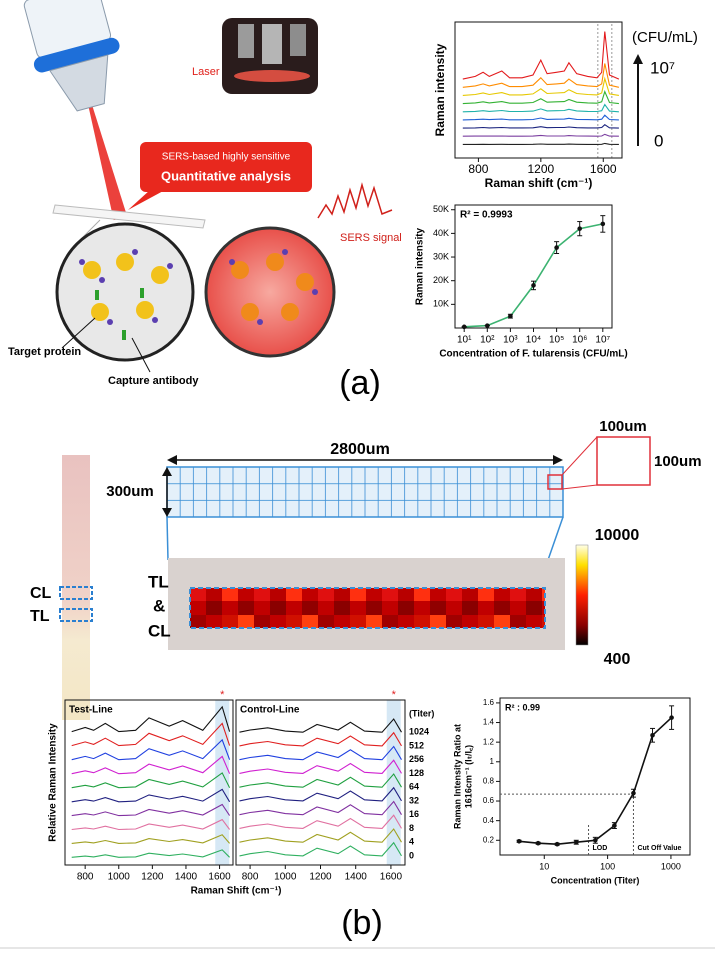  What do you see at coordinates (198, 294) in the screenshot?
I see `molecules` at bounding box center [198, 294].